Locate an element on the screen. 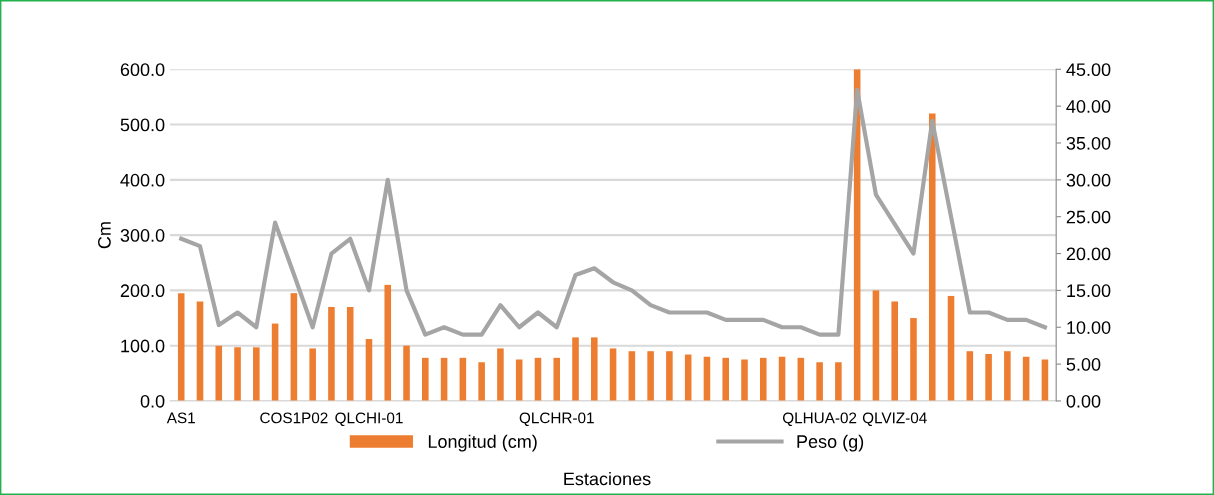  y2-tick-label: 0.00 is located at coordinates (1083, 401).